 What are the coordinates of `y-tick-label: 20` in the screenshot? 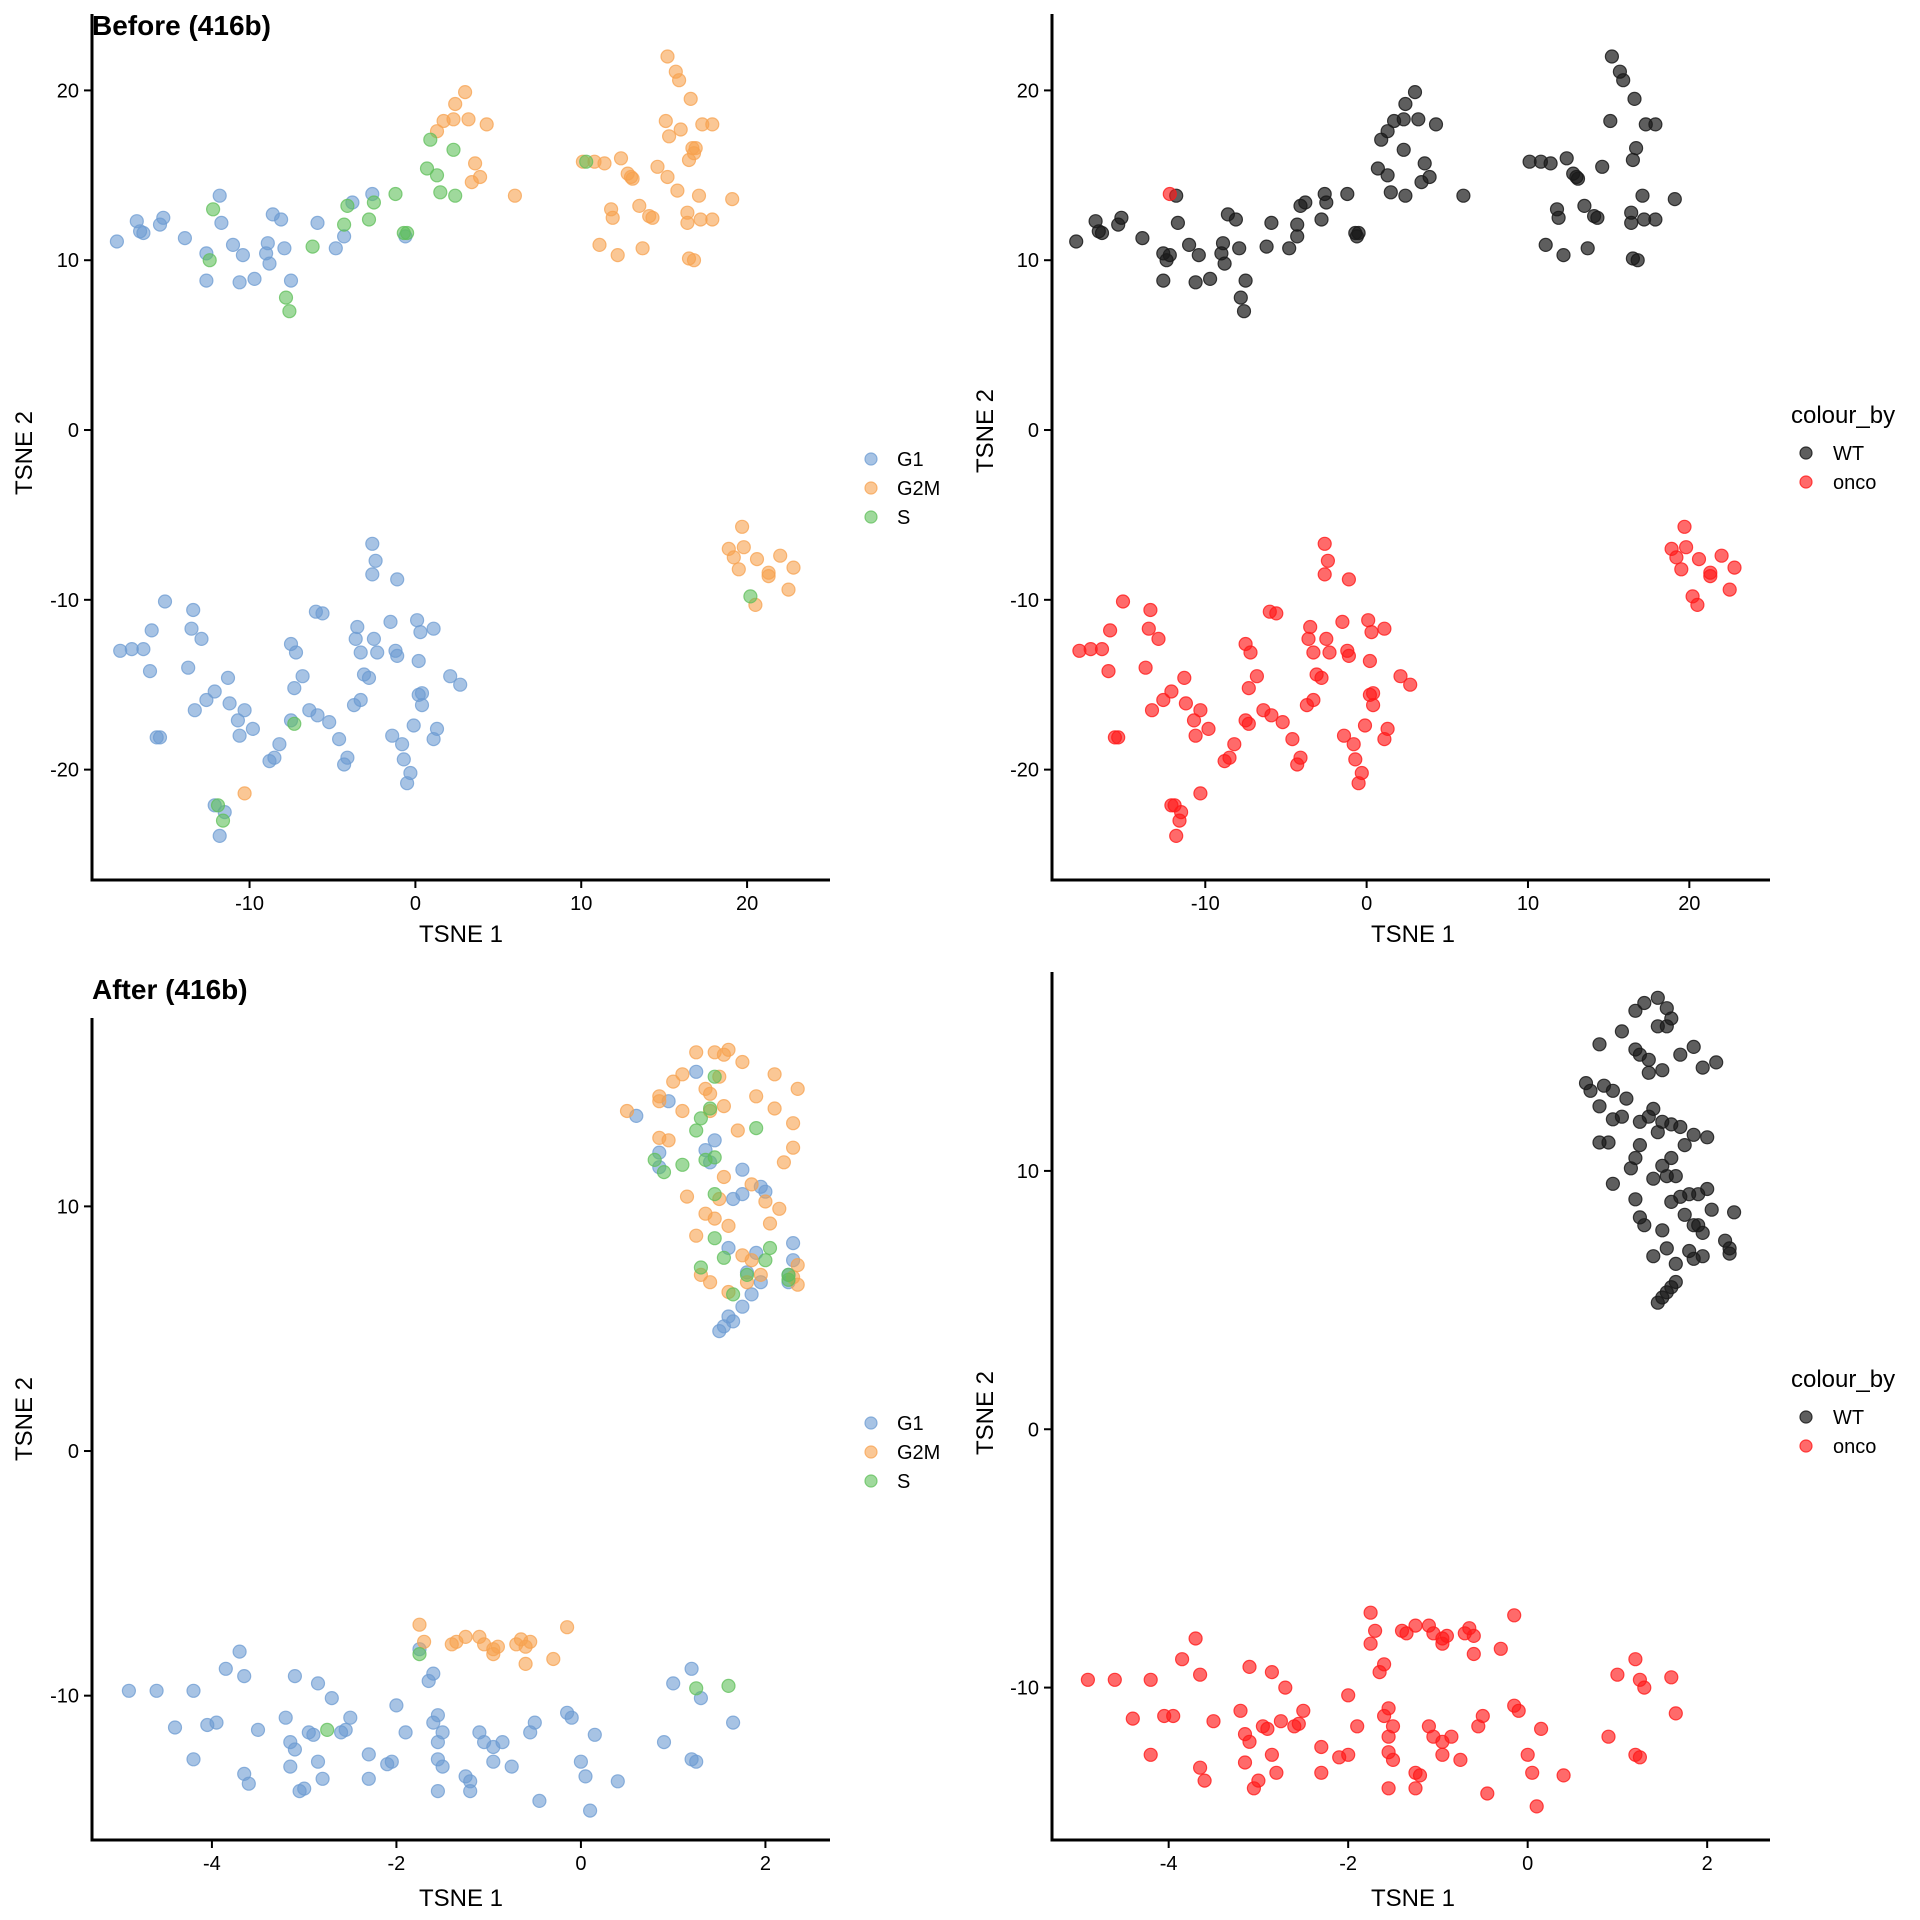 It's located at (1028, 91).